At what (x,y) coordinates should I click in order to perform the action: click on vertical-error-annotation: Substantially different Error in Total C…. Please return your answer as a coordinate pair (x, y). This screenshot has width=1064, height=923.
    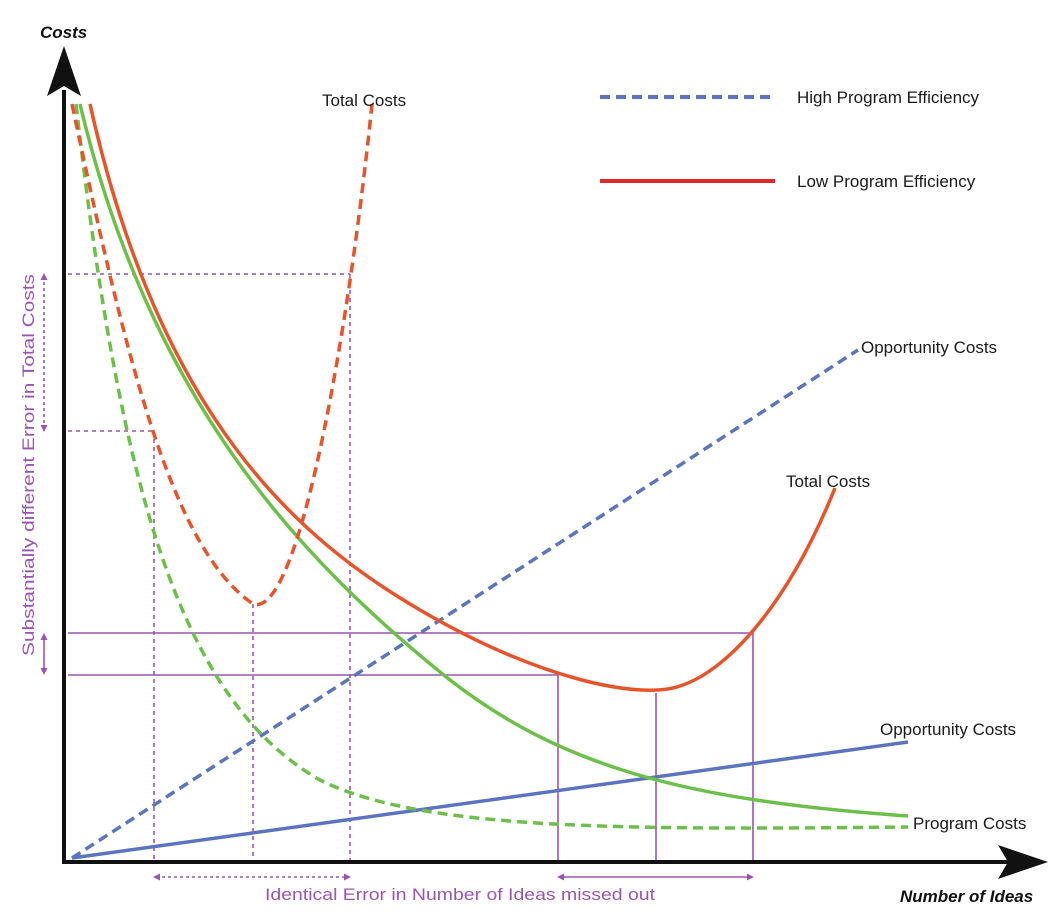
    Looking at the image, I should click on (28, 465).